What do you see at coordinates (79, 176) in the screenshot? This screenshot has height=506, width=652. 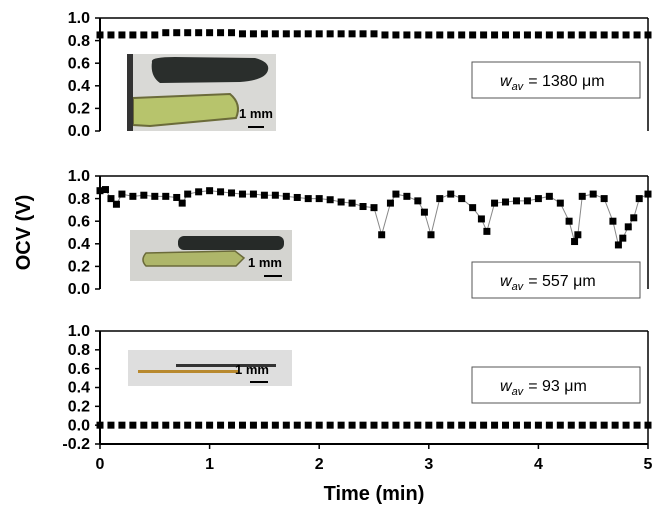 I see `y-tick-label: 1.0` at bounding box center [79, 176].